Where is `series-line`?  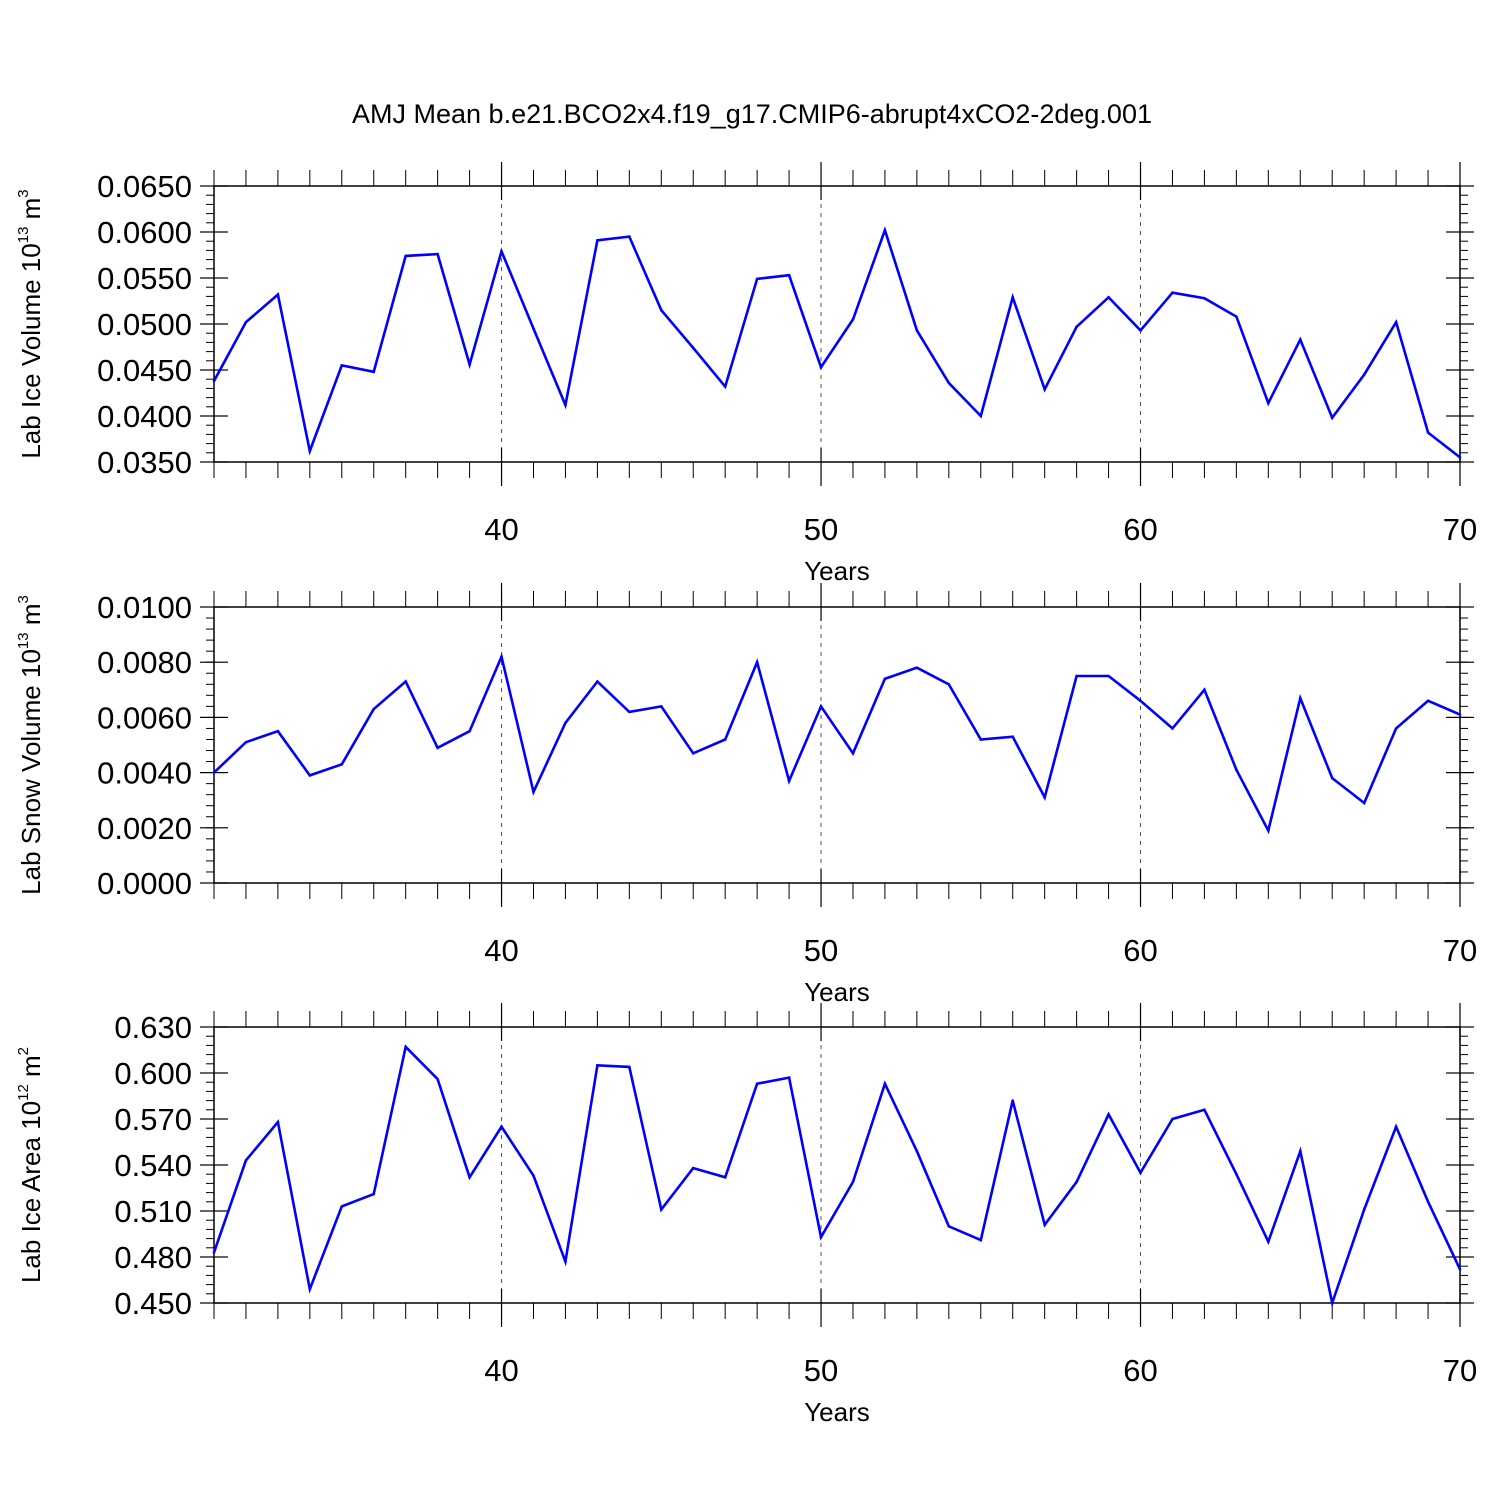 series-line is located at coordinates (837, 743).